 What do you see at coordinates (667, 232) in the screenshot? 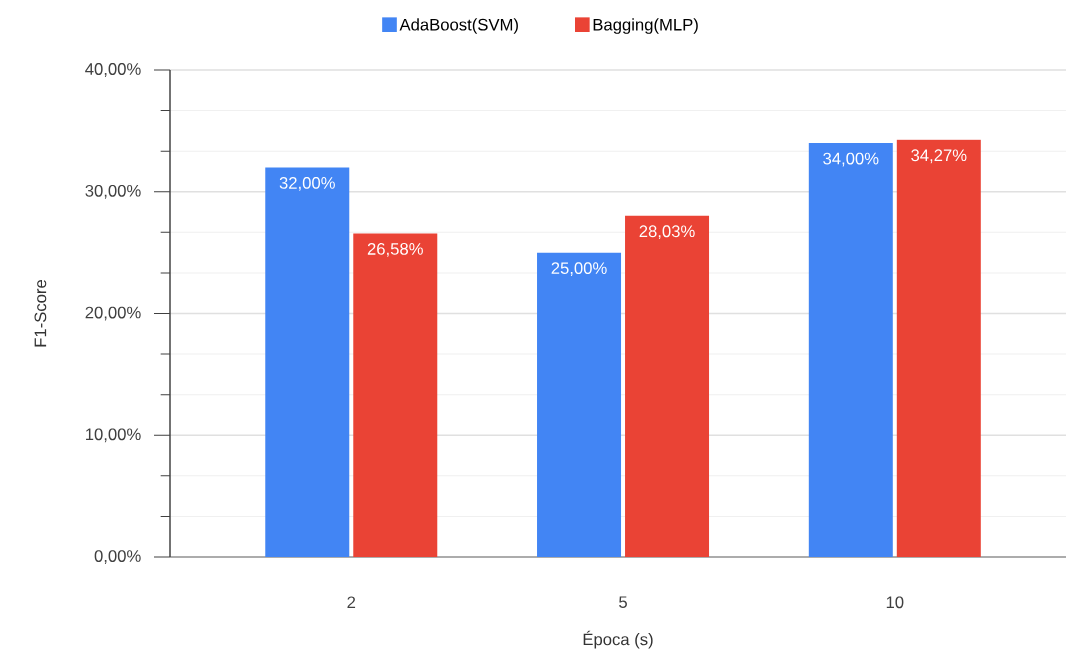
I see `data-label: 28,03%` at bounding box center [667, 232].